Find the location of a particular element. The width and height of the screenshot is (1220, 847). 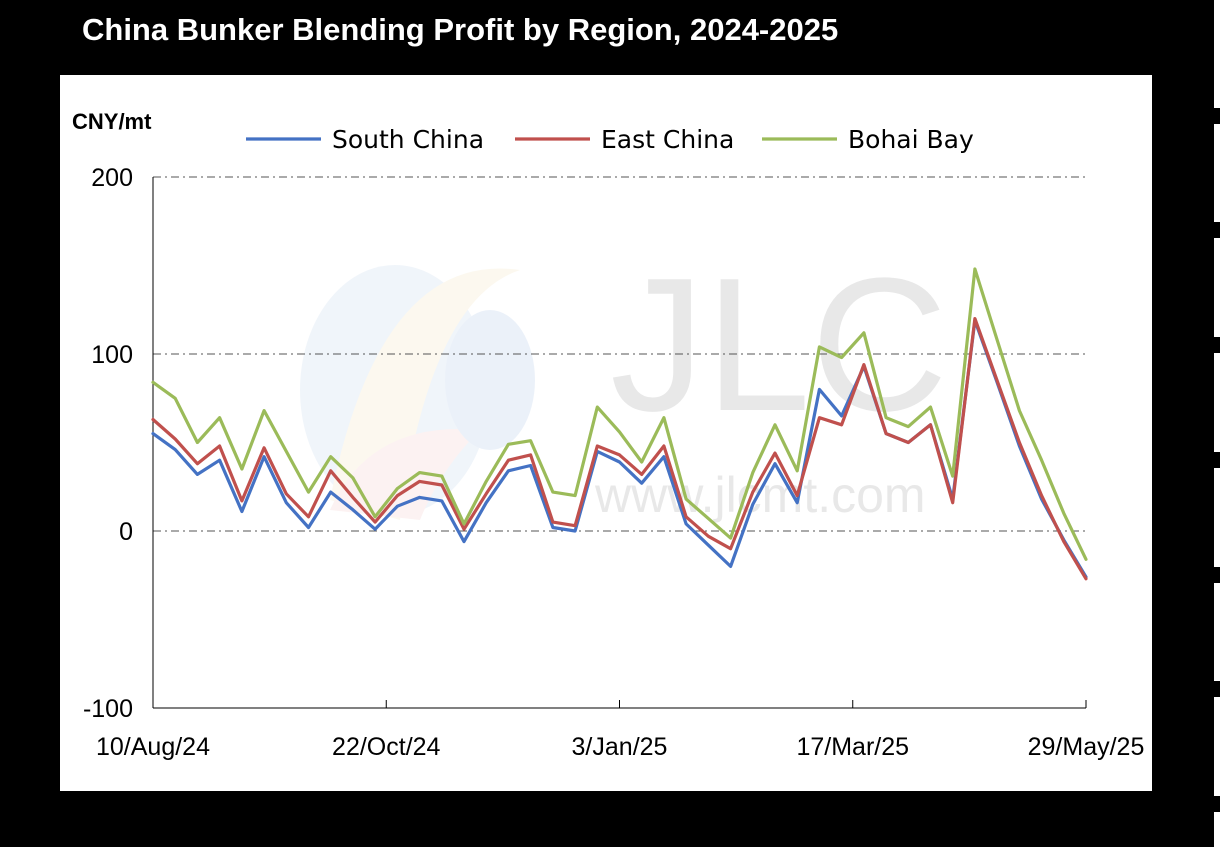

x-tick-label: 3/Jan/25 is located at coordinates (620, 747).